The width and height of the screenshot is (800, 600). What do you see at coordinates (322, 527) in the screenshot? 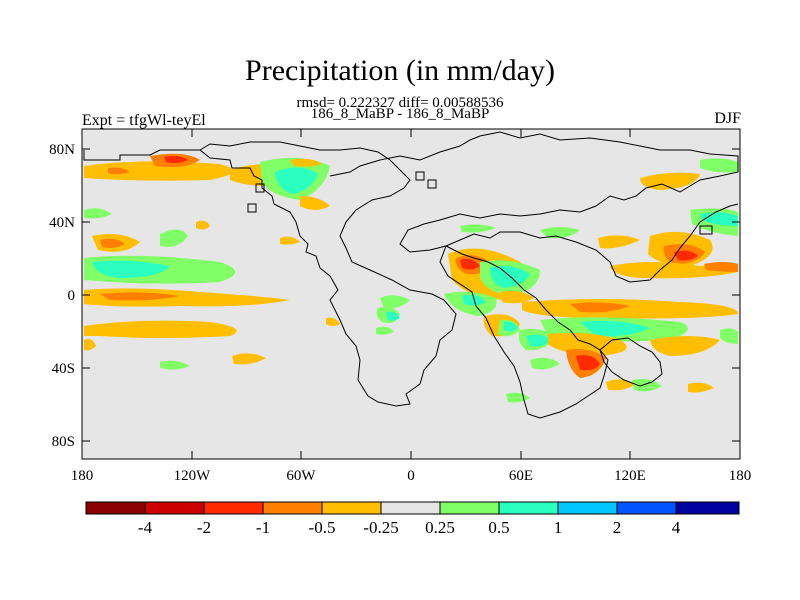
I see `colorbar-label: -0.5` at bounding box center [322, 527].